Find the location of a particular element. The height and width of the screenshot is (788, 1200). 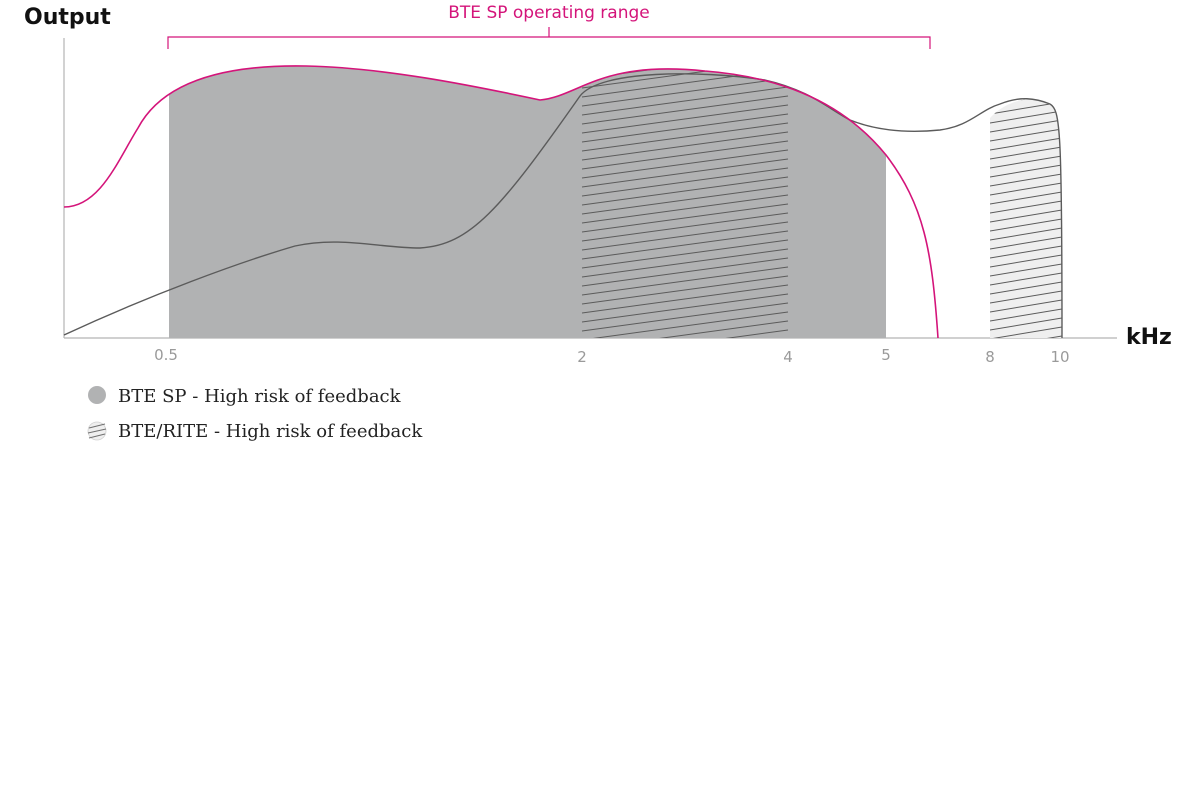

legend-label: BTE/RITE - High risk of feedback is located at coordinates (270, 431).